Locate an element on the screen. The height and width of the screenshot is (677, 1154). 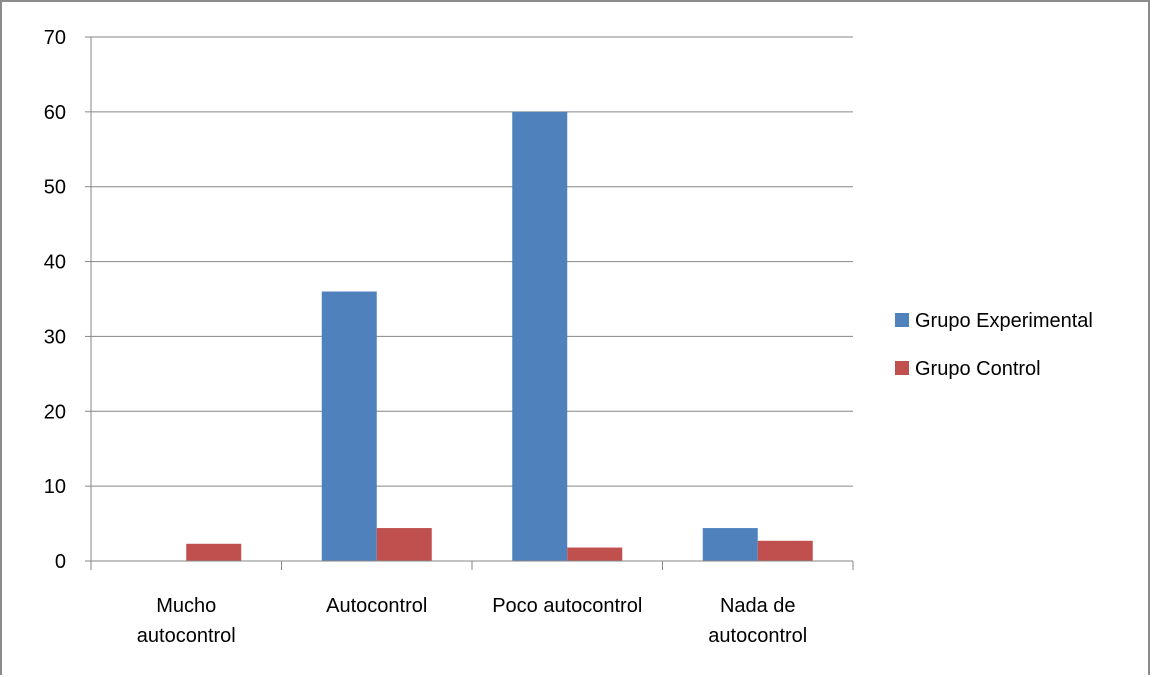
legend: Grupo Experimental Grupo Control is located at coordinates (994, 345).